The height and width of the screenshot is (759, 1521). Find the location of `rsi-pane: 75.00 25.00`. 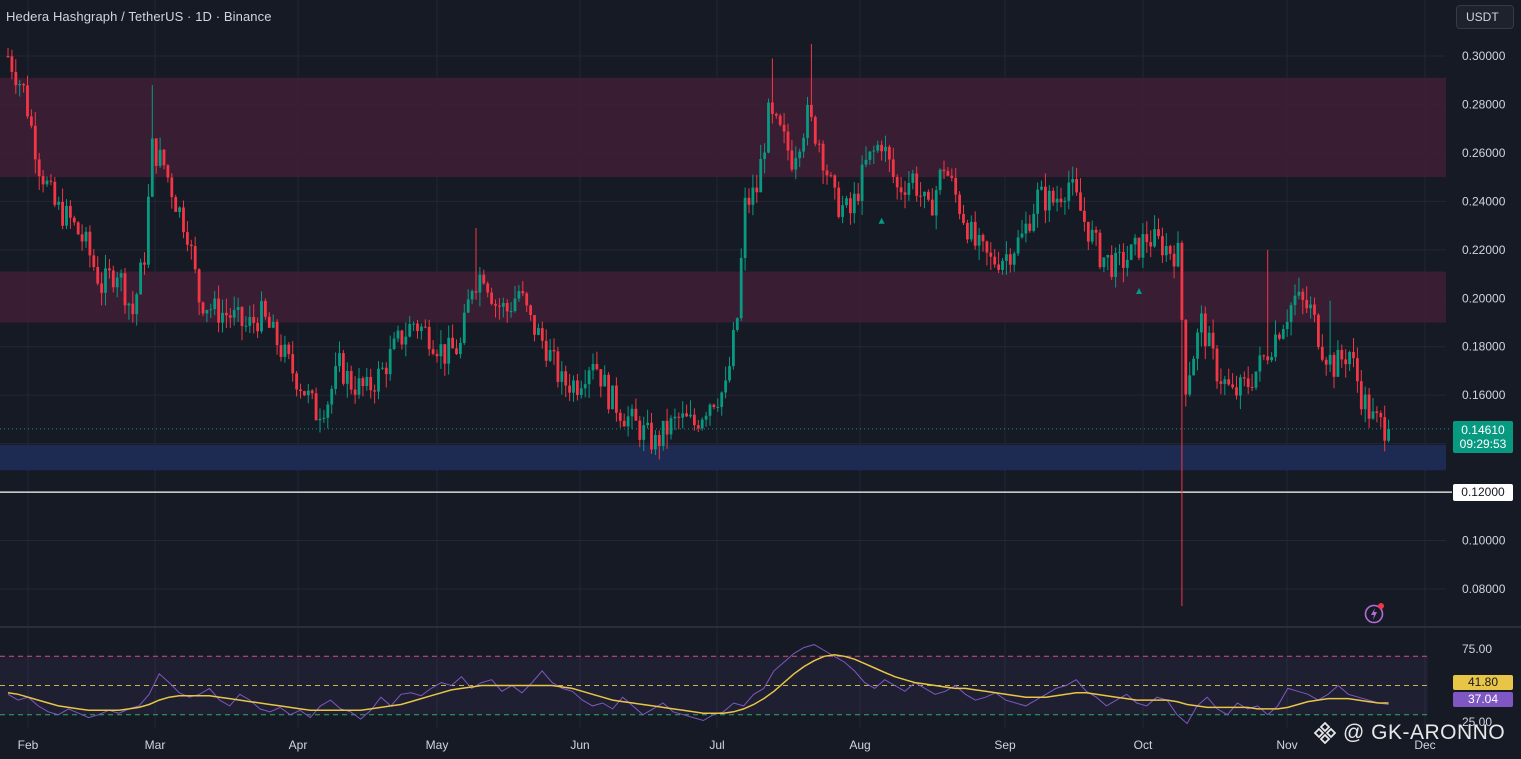

rsi-pane: 75.00 25.00 is located at coordinates (746, 685).